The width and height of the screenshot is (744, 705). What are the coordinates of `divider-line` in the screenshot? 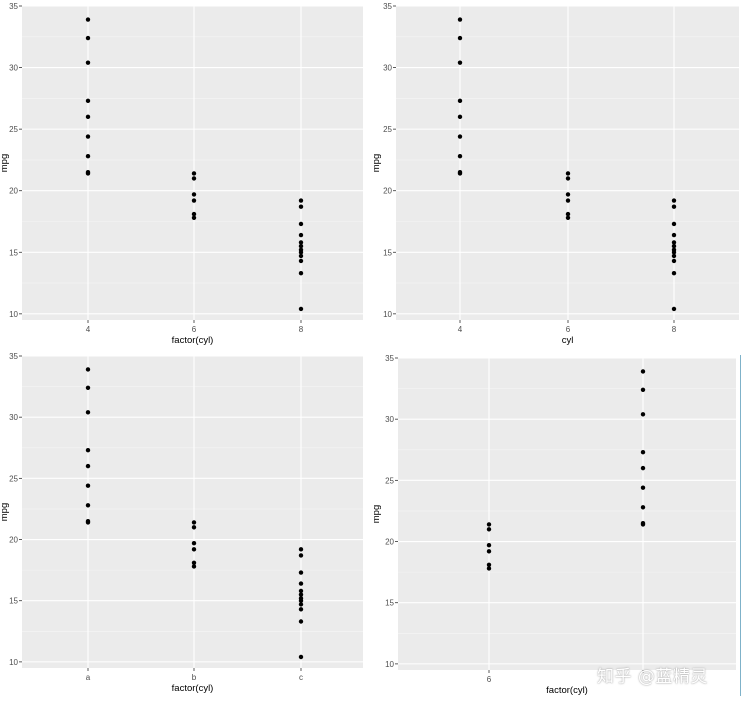 It's located at (740, 525).